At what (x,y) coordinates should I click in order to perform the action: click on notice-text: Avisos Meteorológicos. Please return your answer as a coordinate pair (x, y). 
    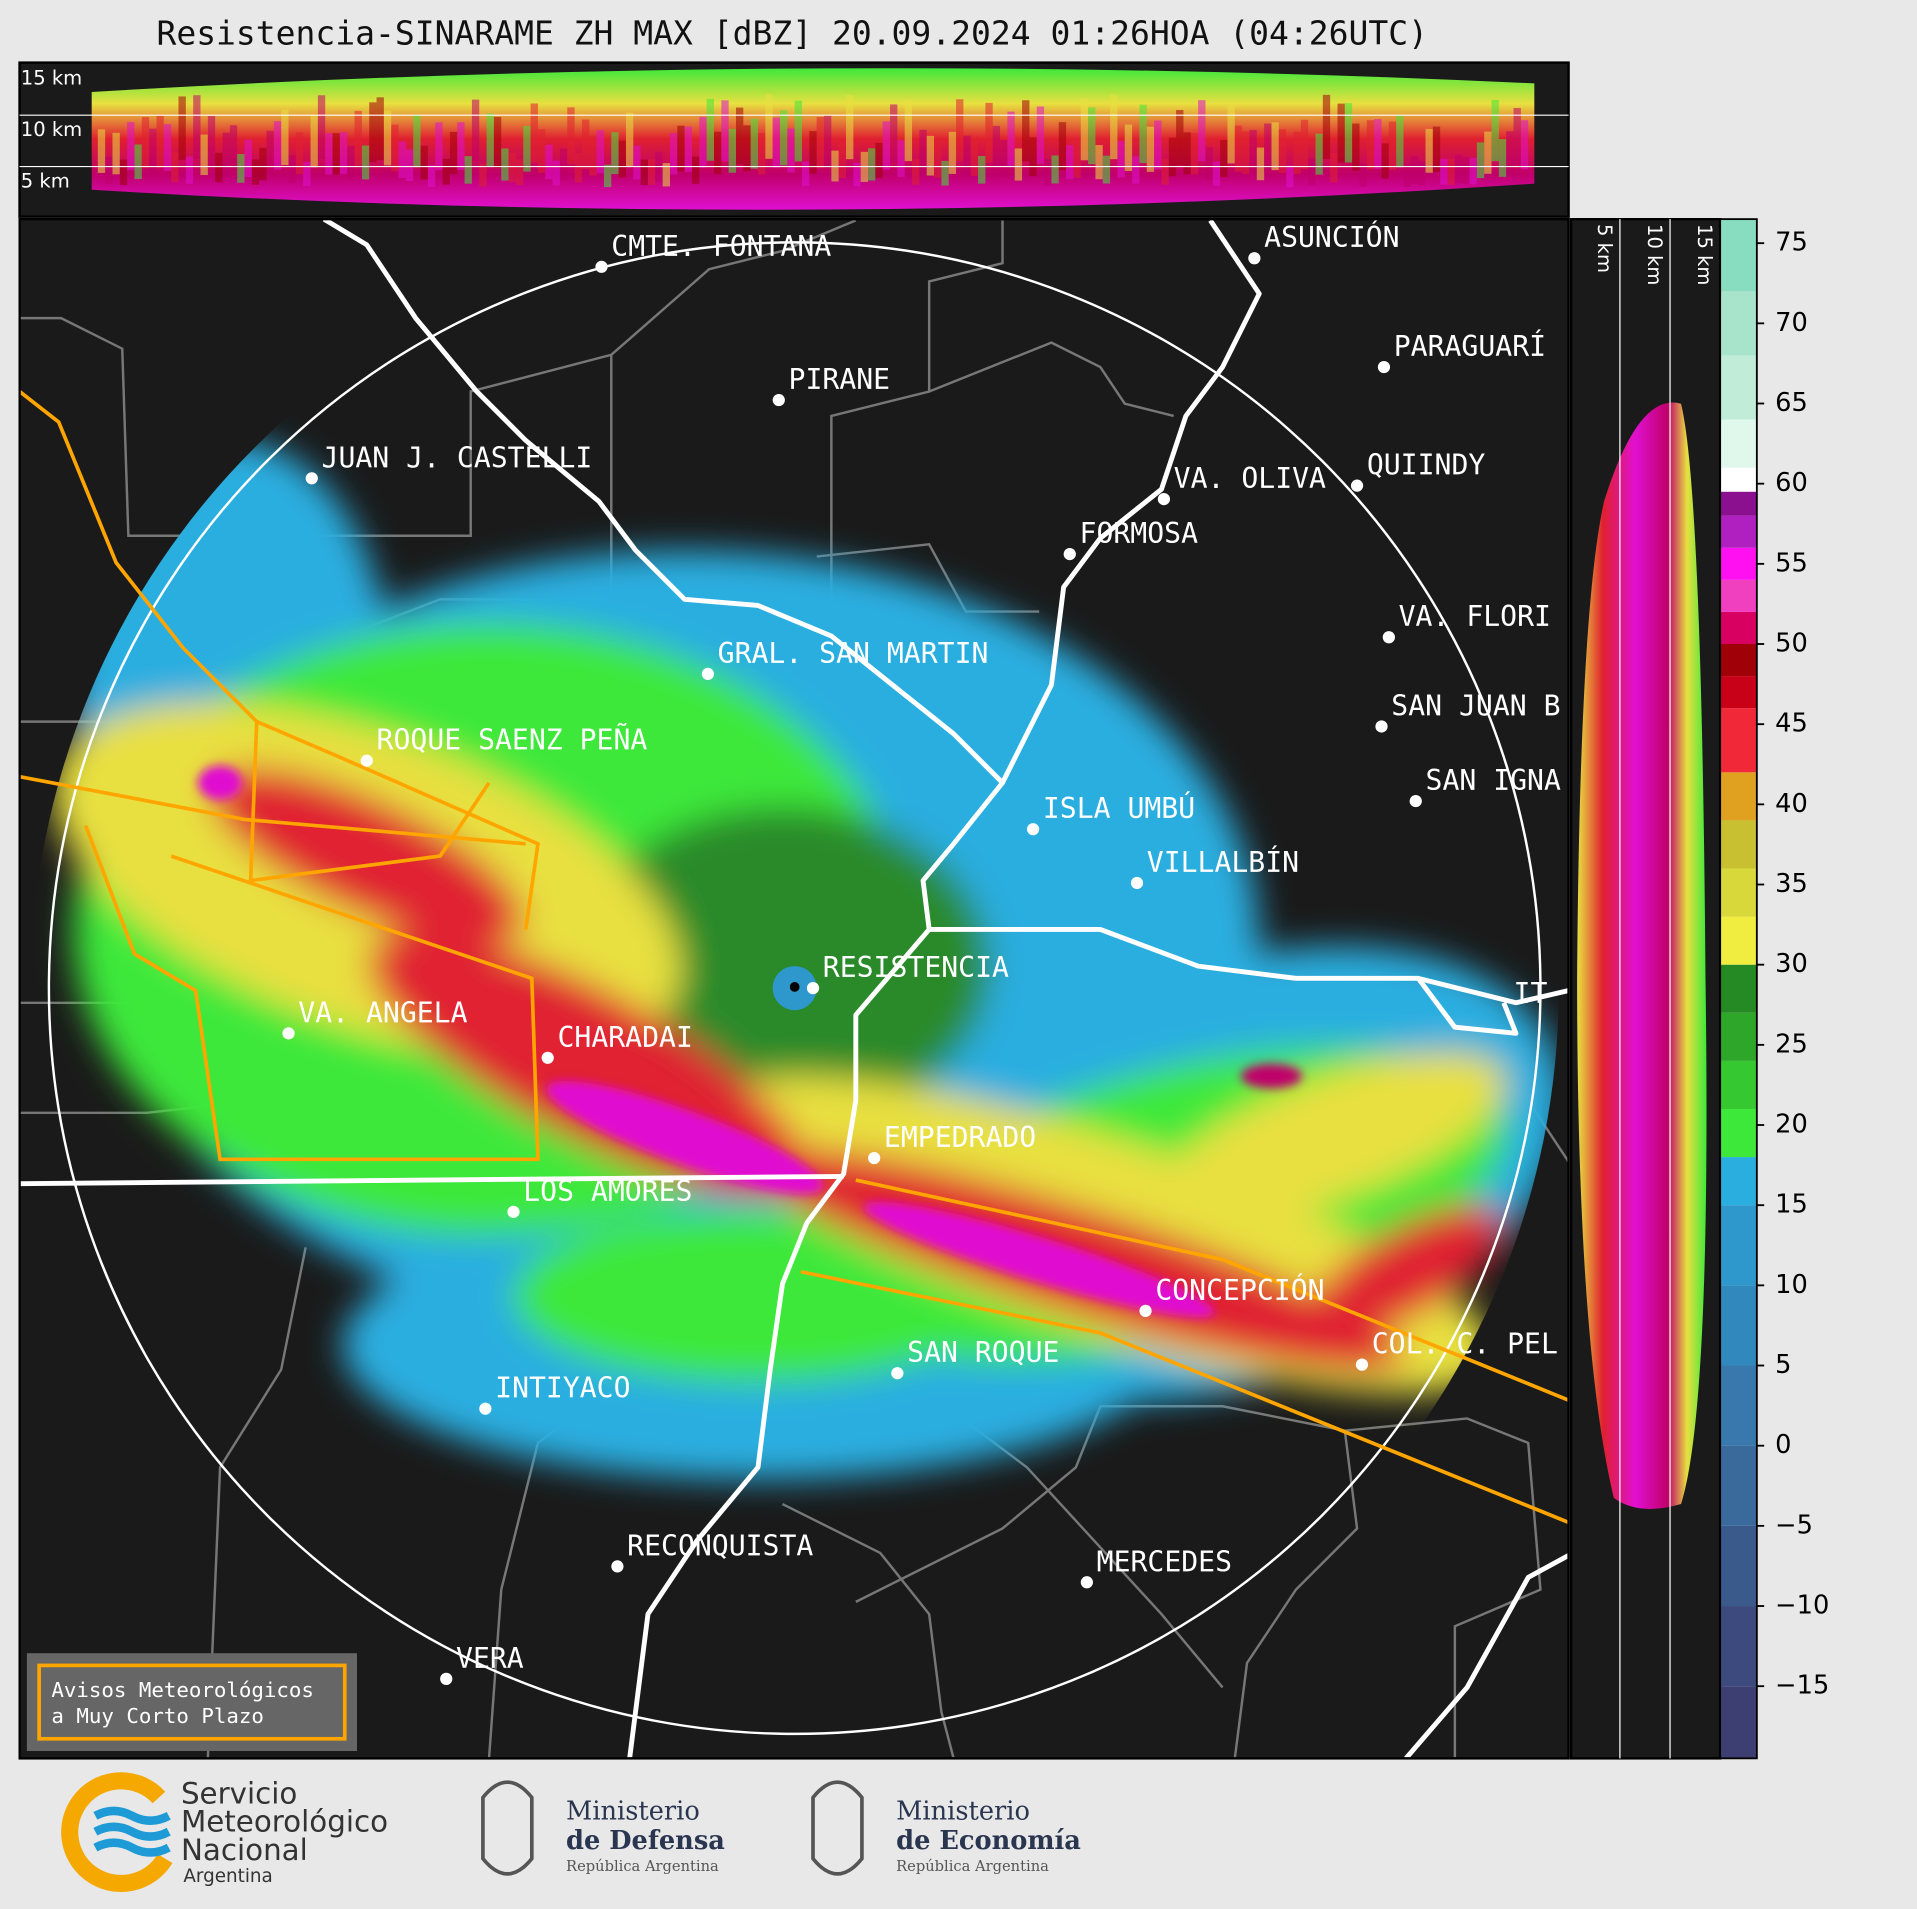
    Looking at the image, I should click on (182, 1690).